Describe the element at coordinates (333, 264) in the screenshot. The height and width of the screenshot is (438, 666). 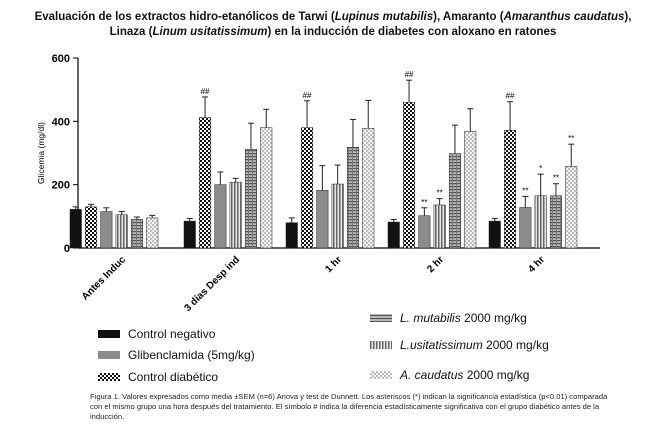
I see `x-tick-label: 1 hr` at that location.